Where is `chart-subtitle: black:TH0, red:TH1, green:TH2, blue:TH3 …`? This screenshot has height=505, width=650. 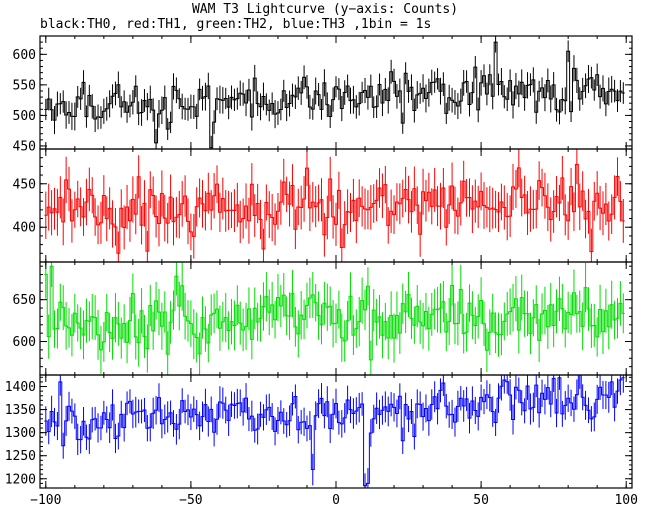 chart-subtitle: black:TH0, red:TH1, green:TH2, blue:TH3 … is located at coordinates (236, 24).